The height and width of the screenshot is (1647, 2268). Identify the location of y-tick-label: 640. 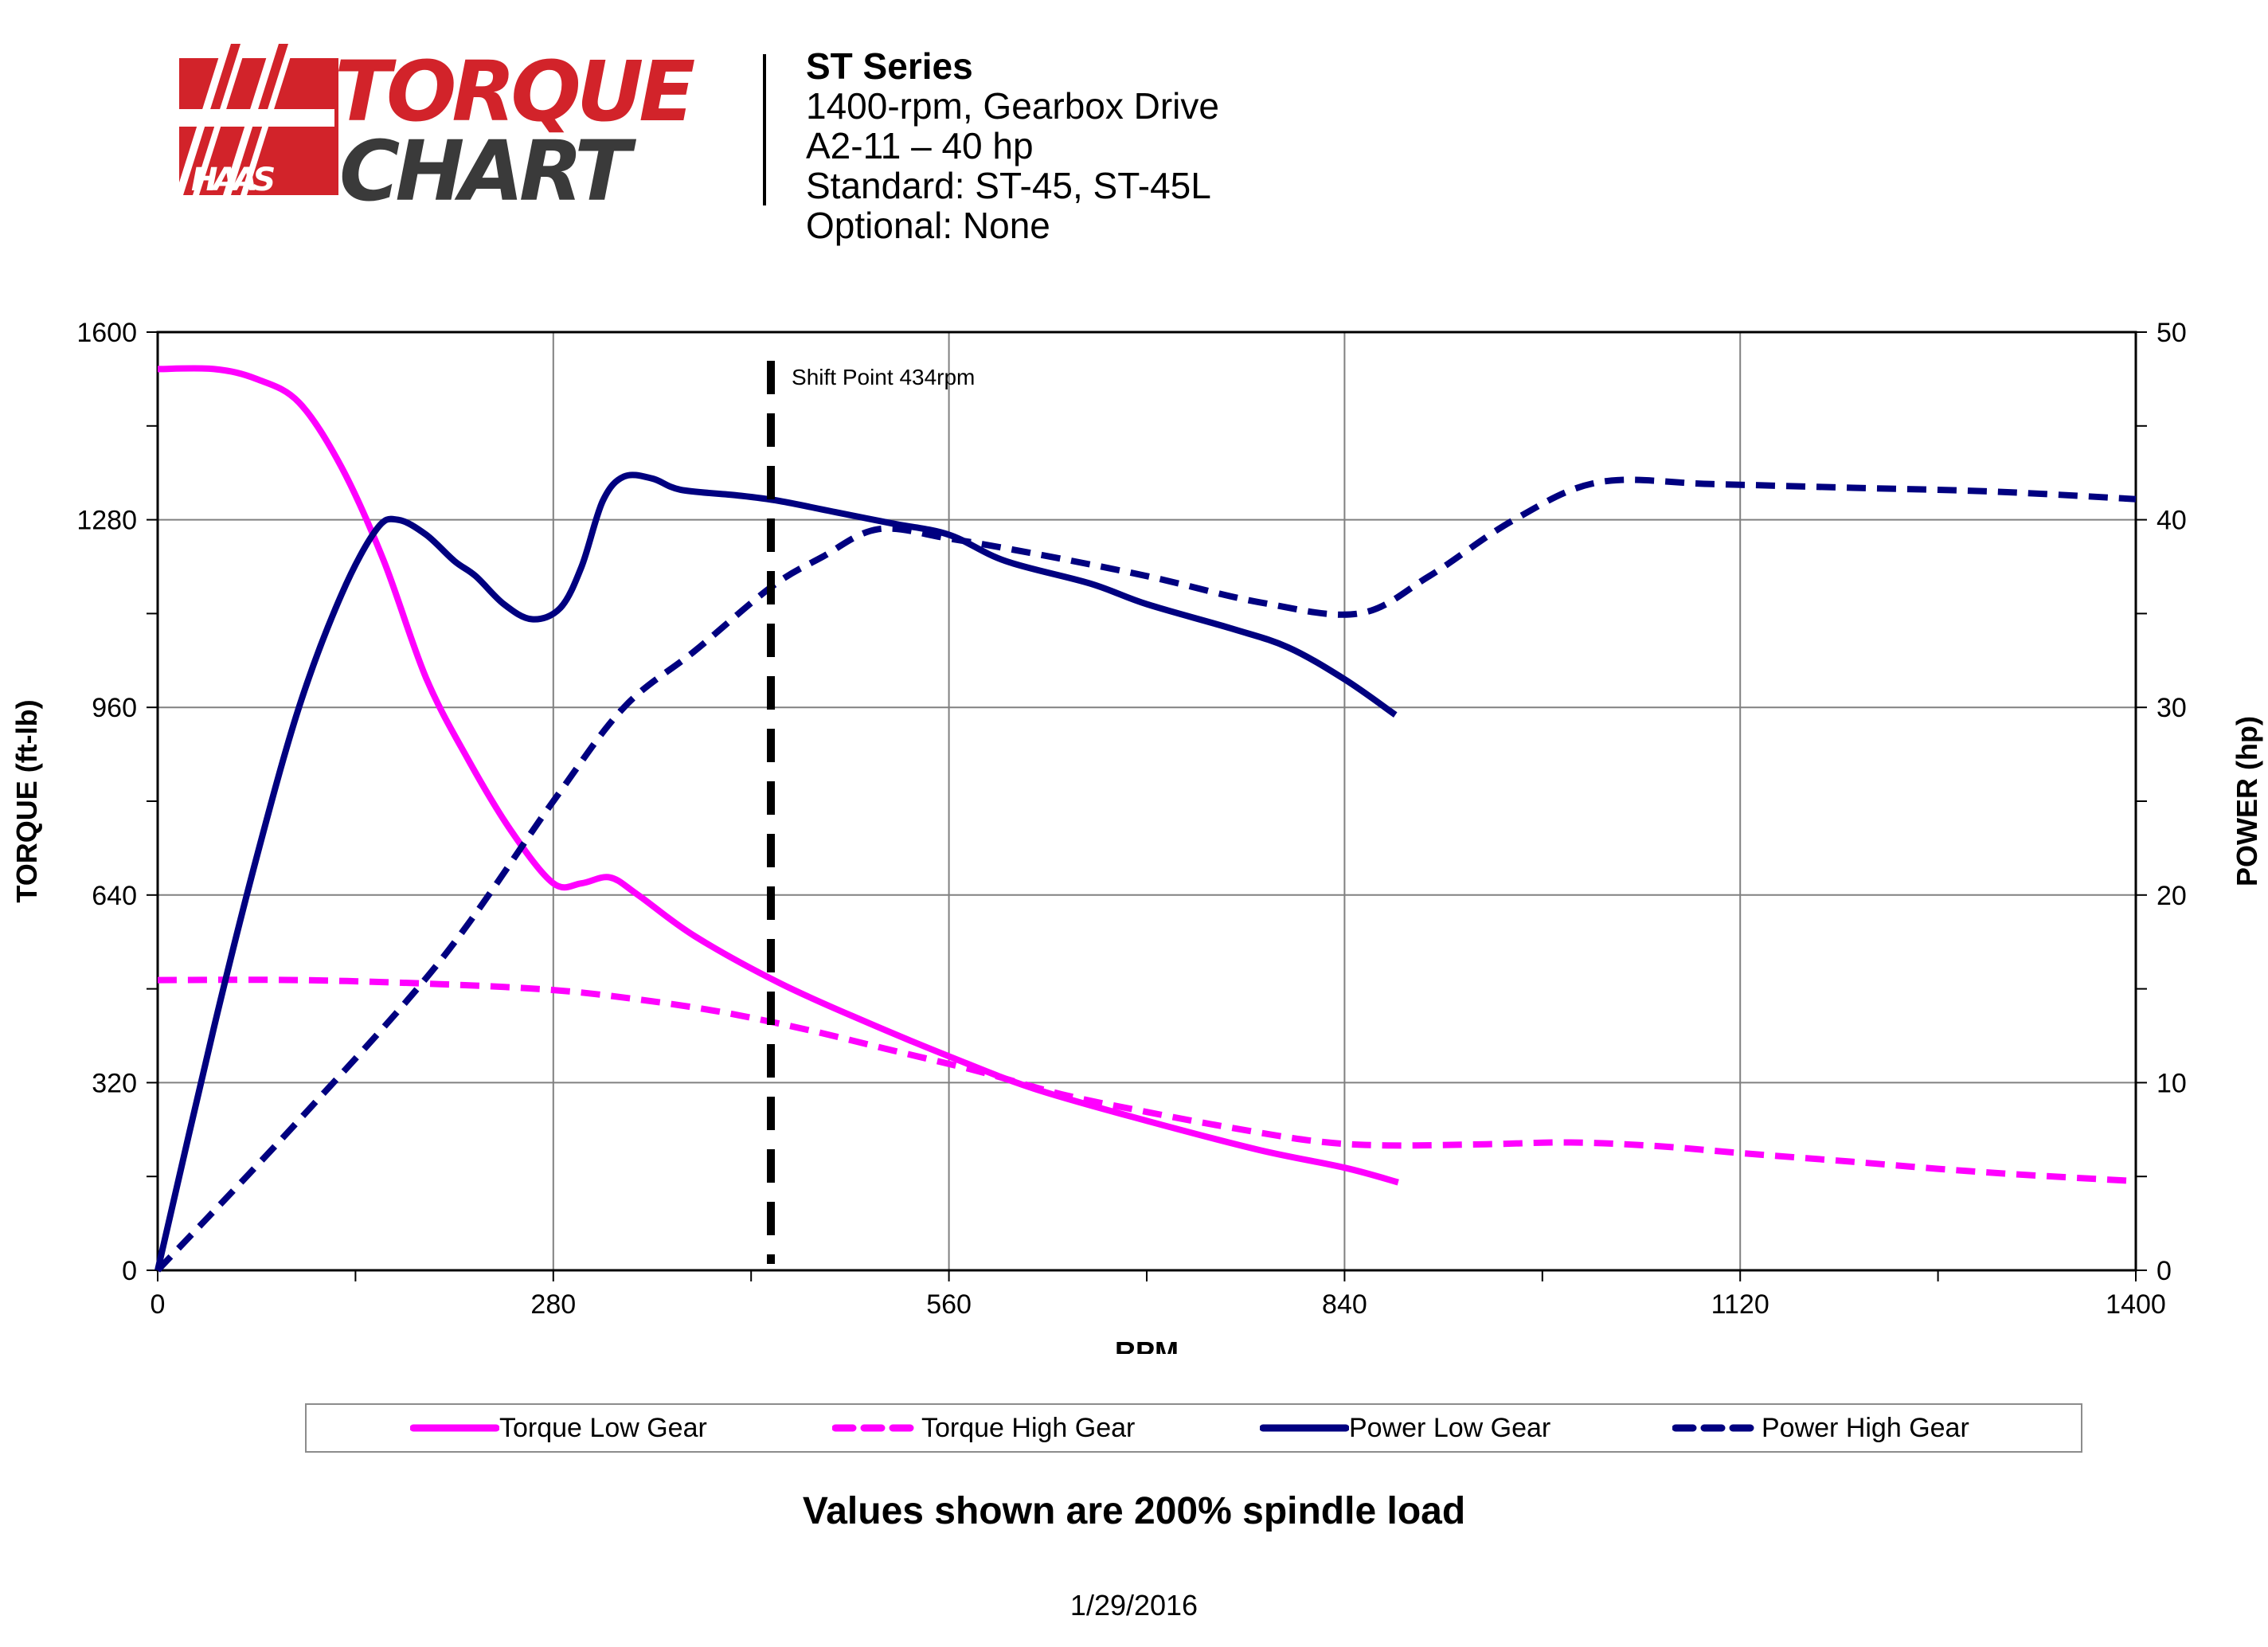
(114, 896).